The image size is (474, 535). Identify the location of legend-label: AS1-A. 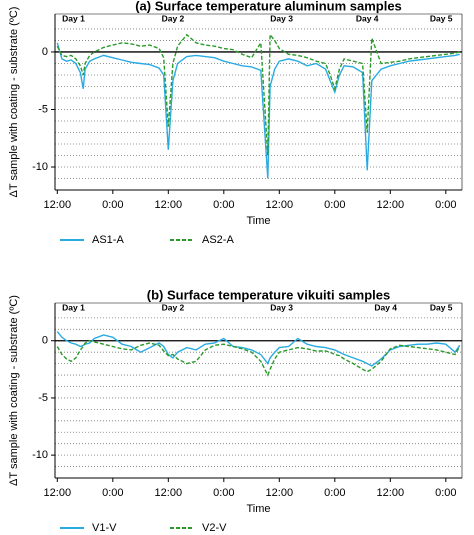
(108, 240).